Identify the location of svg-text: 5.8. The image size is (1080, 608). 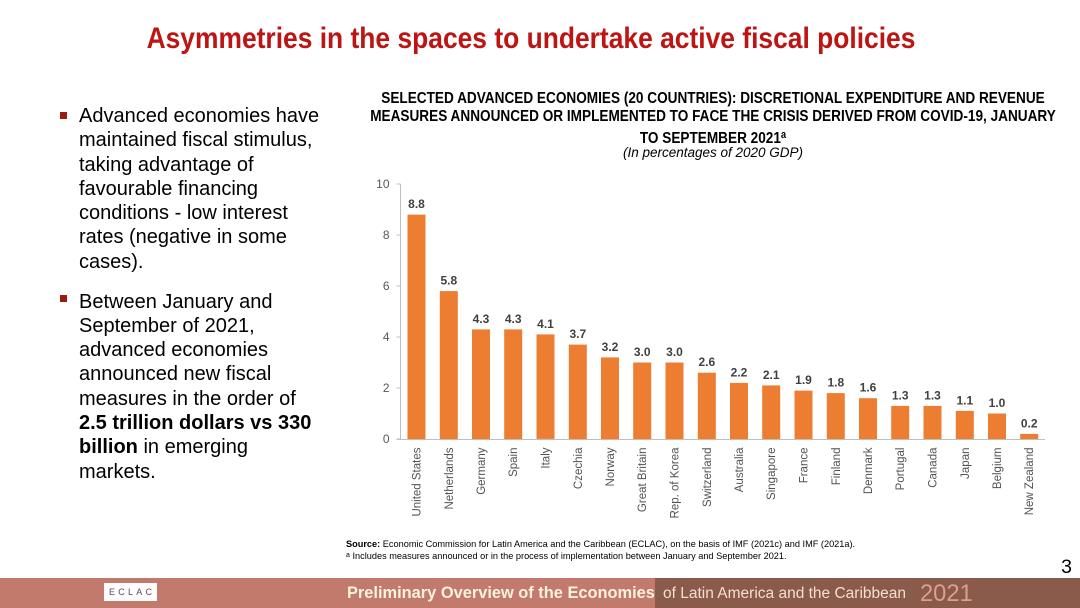
(448, 281).